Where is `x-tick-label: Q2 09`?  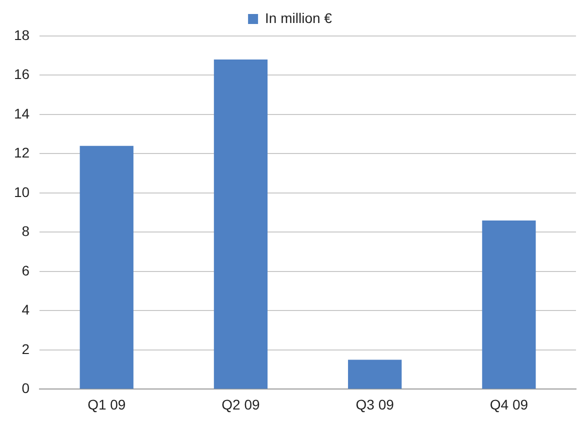
x-tick-label: Q2 09 is located at coordinates (241, 404).